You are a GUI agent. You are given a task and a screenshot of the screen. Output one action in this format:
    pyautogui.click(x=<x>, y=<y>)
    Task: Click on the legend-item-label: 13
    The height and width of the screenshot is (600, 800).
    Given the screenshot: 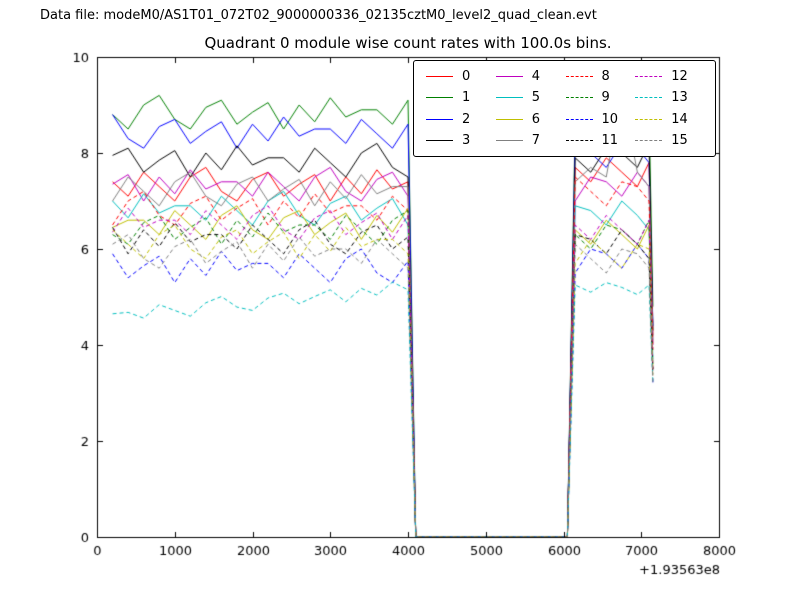 What is the action you would take?
    pyautogui.click(x=679, y=98)
    